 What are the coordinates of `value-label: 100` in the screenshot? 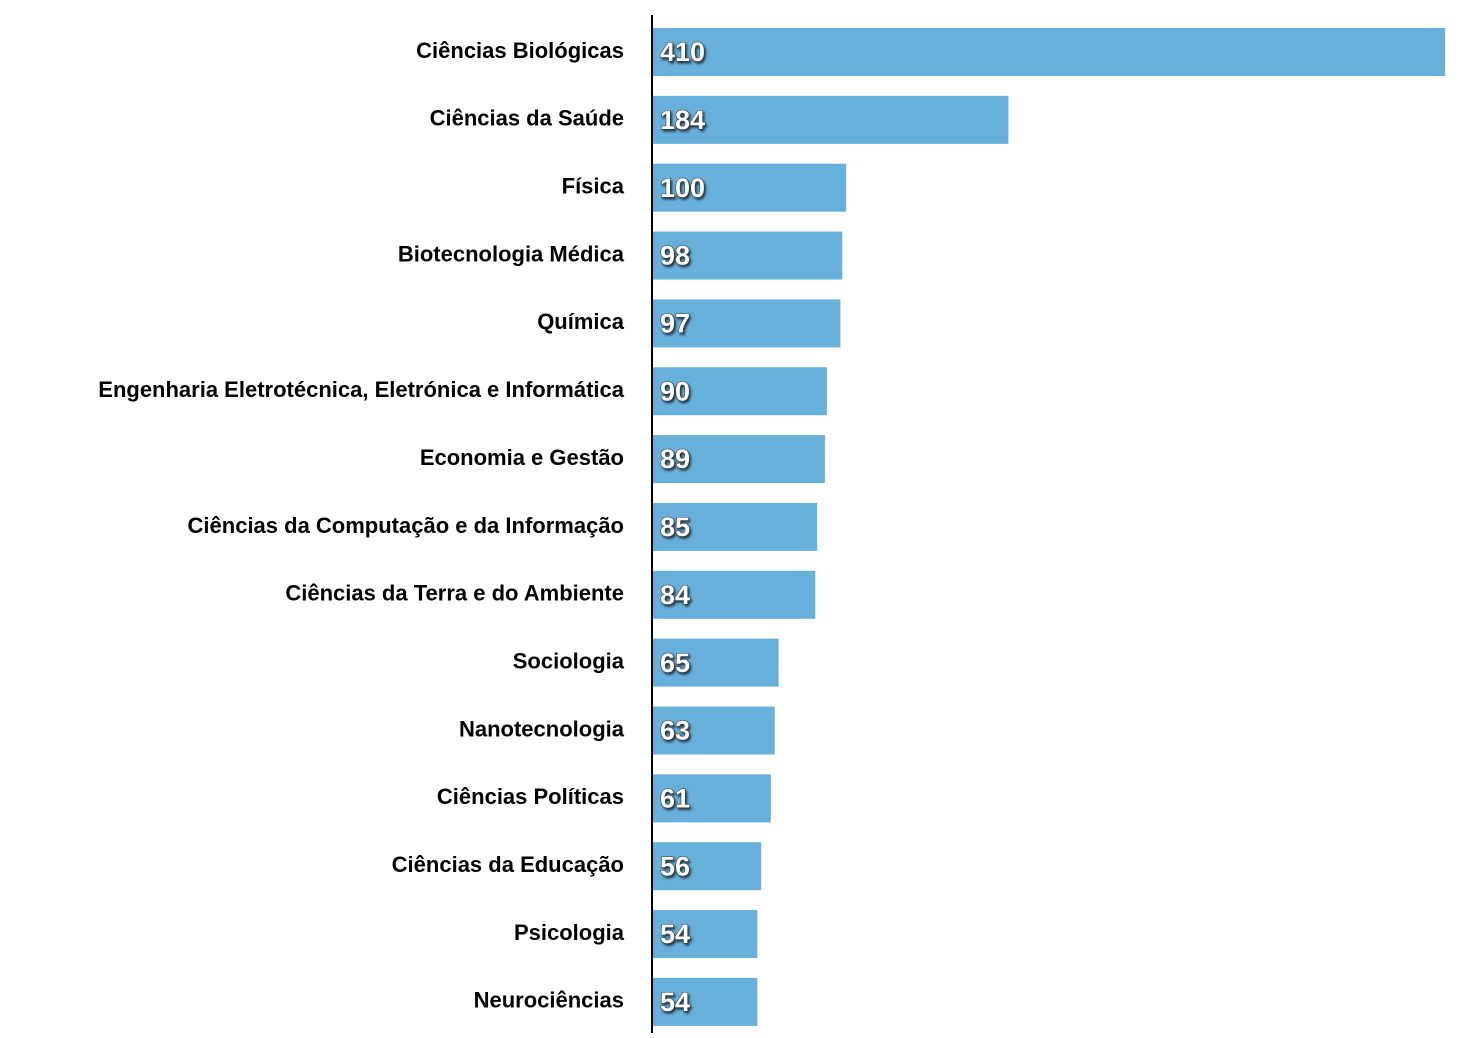 It's located at (682, 188).